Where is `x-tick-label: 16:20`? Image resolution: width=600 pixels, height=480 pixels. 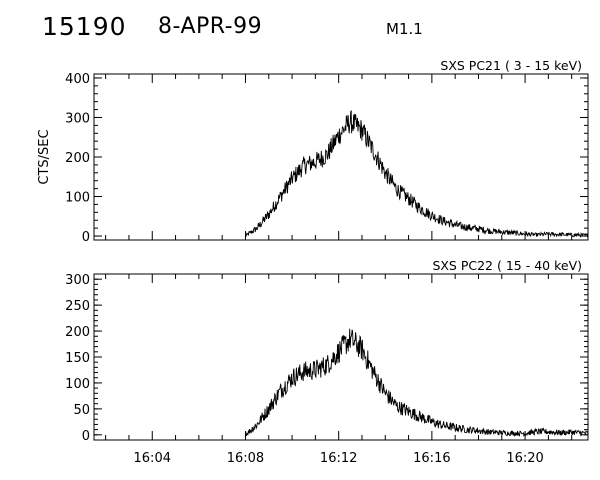
x-tick-label: 16:20 is located at coordinates (524, 458).